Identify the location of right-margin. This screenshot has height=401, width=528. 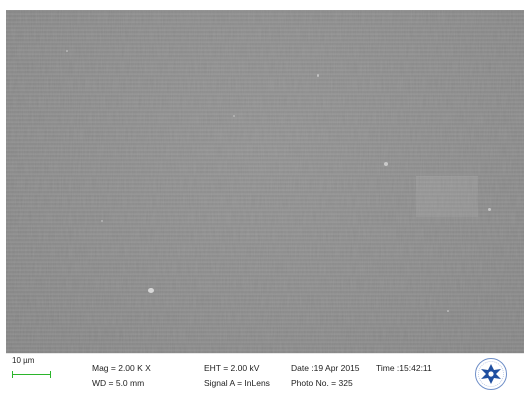
(526, 202).